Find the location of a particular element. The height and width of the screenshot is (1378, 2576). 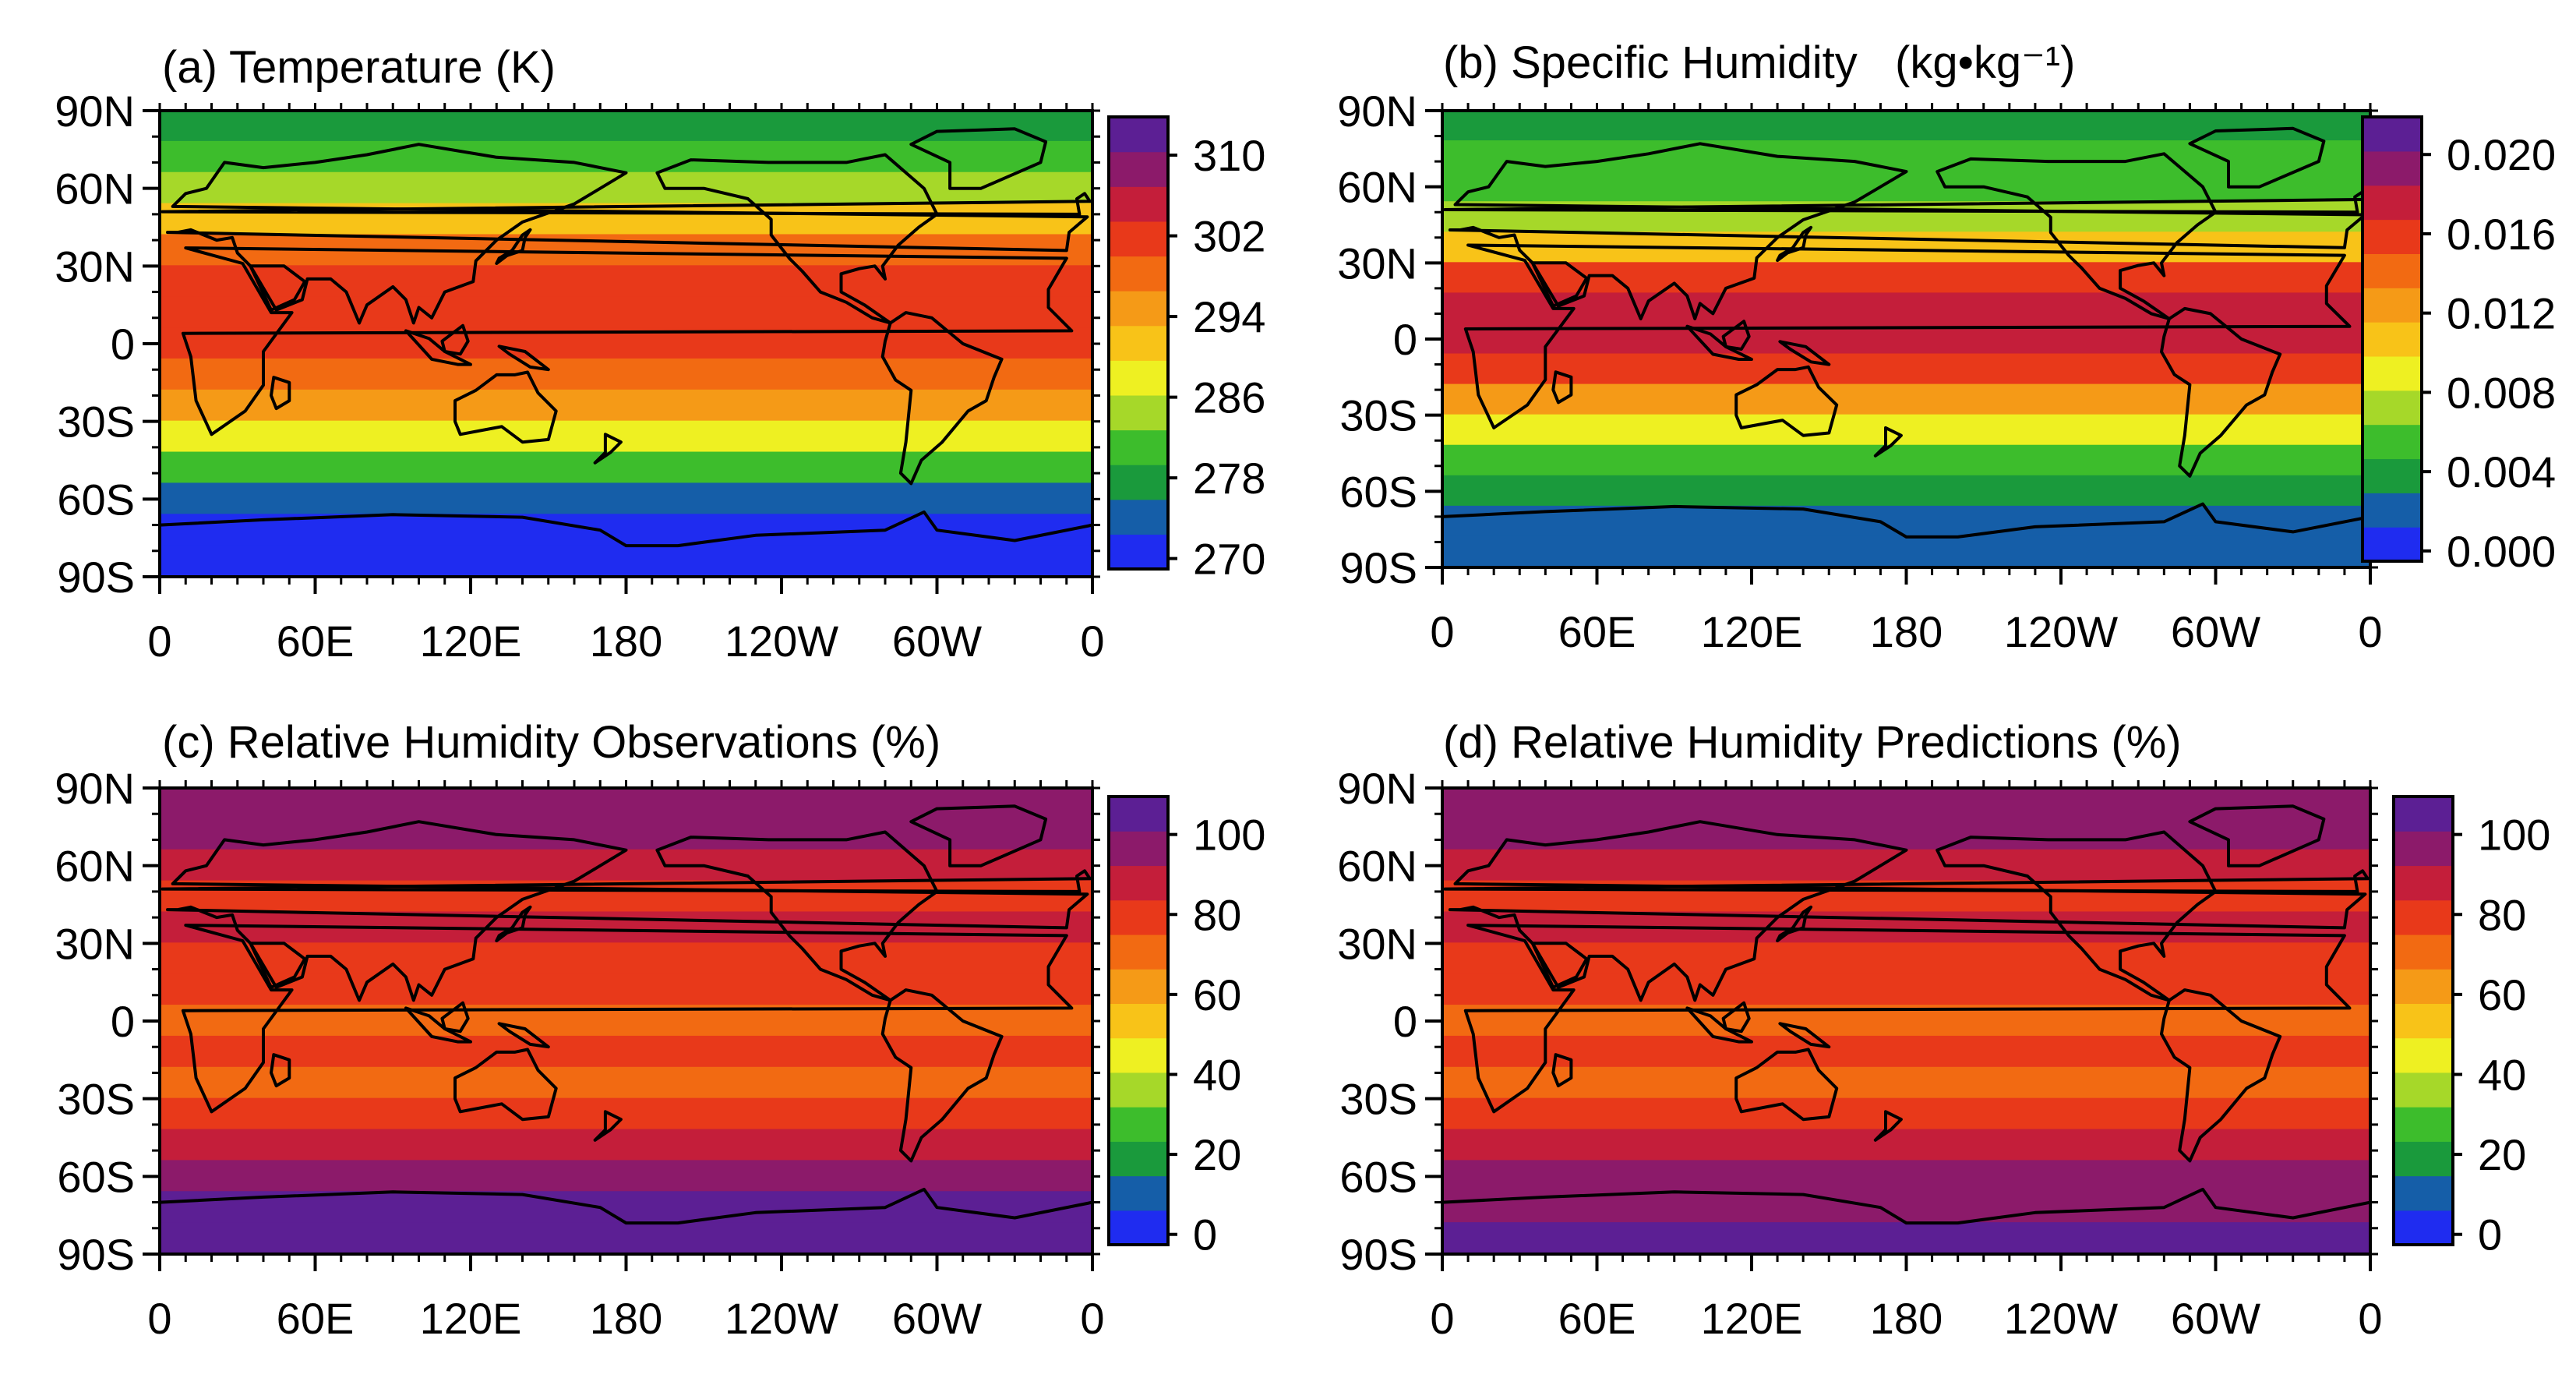

colorbar-label: 20 is located at coordinates (1217, 1154).